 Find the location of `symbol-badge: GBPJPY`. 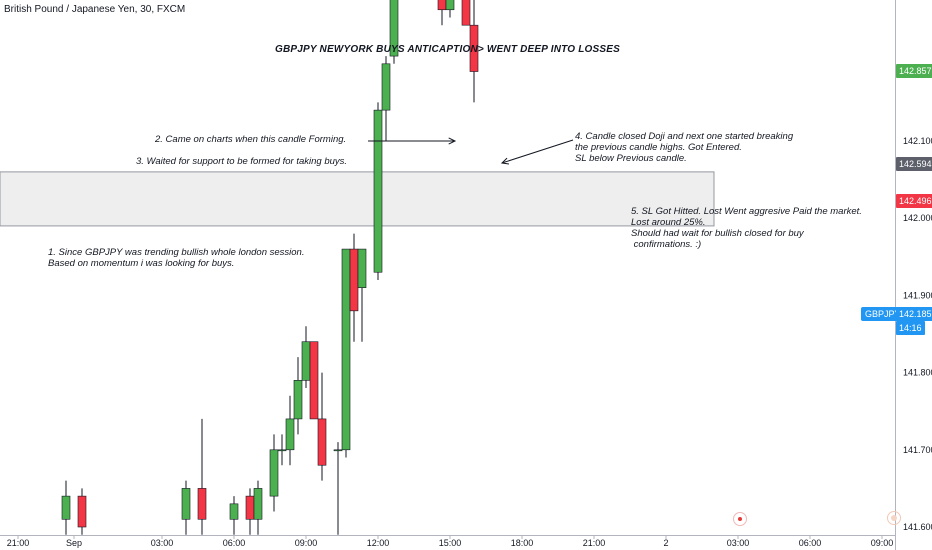

symbol-badge: GBPJPY is located at coordinates (883, 314).